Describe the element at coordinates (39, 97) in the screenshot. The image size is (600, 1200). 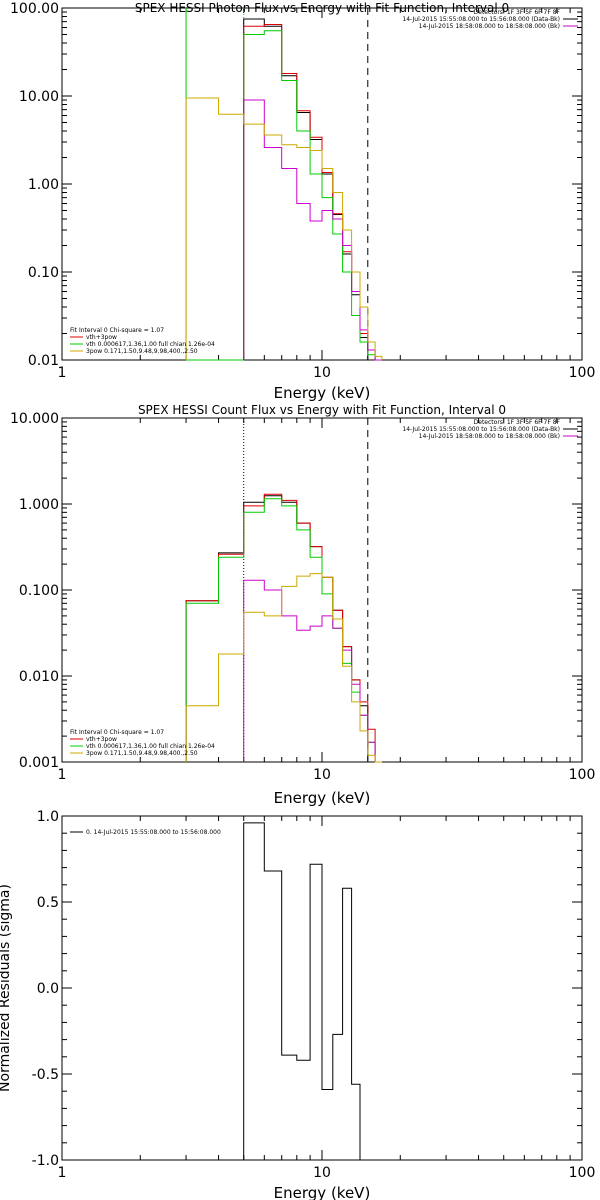
I see `y-tick-label: 10.00` at that location.